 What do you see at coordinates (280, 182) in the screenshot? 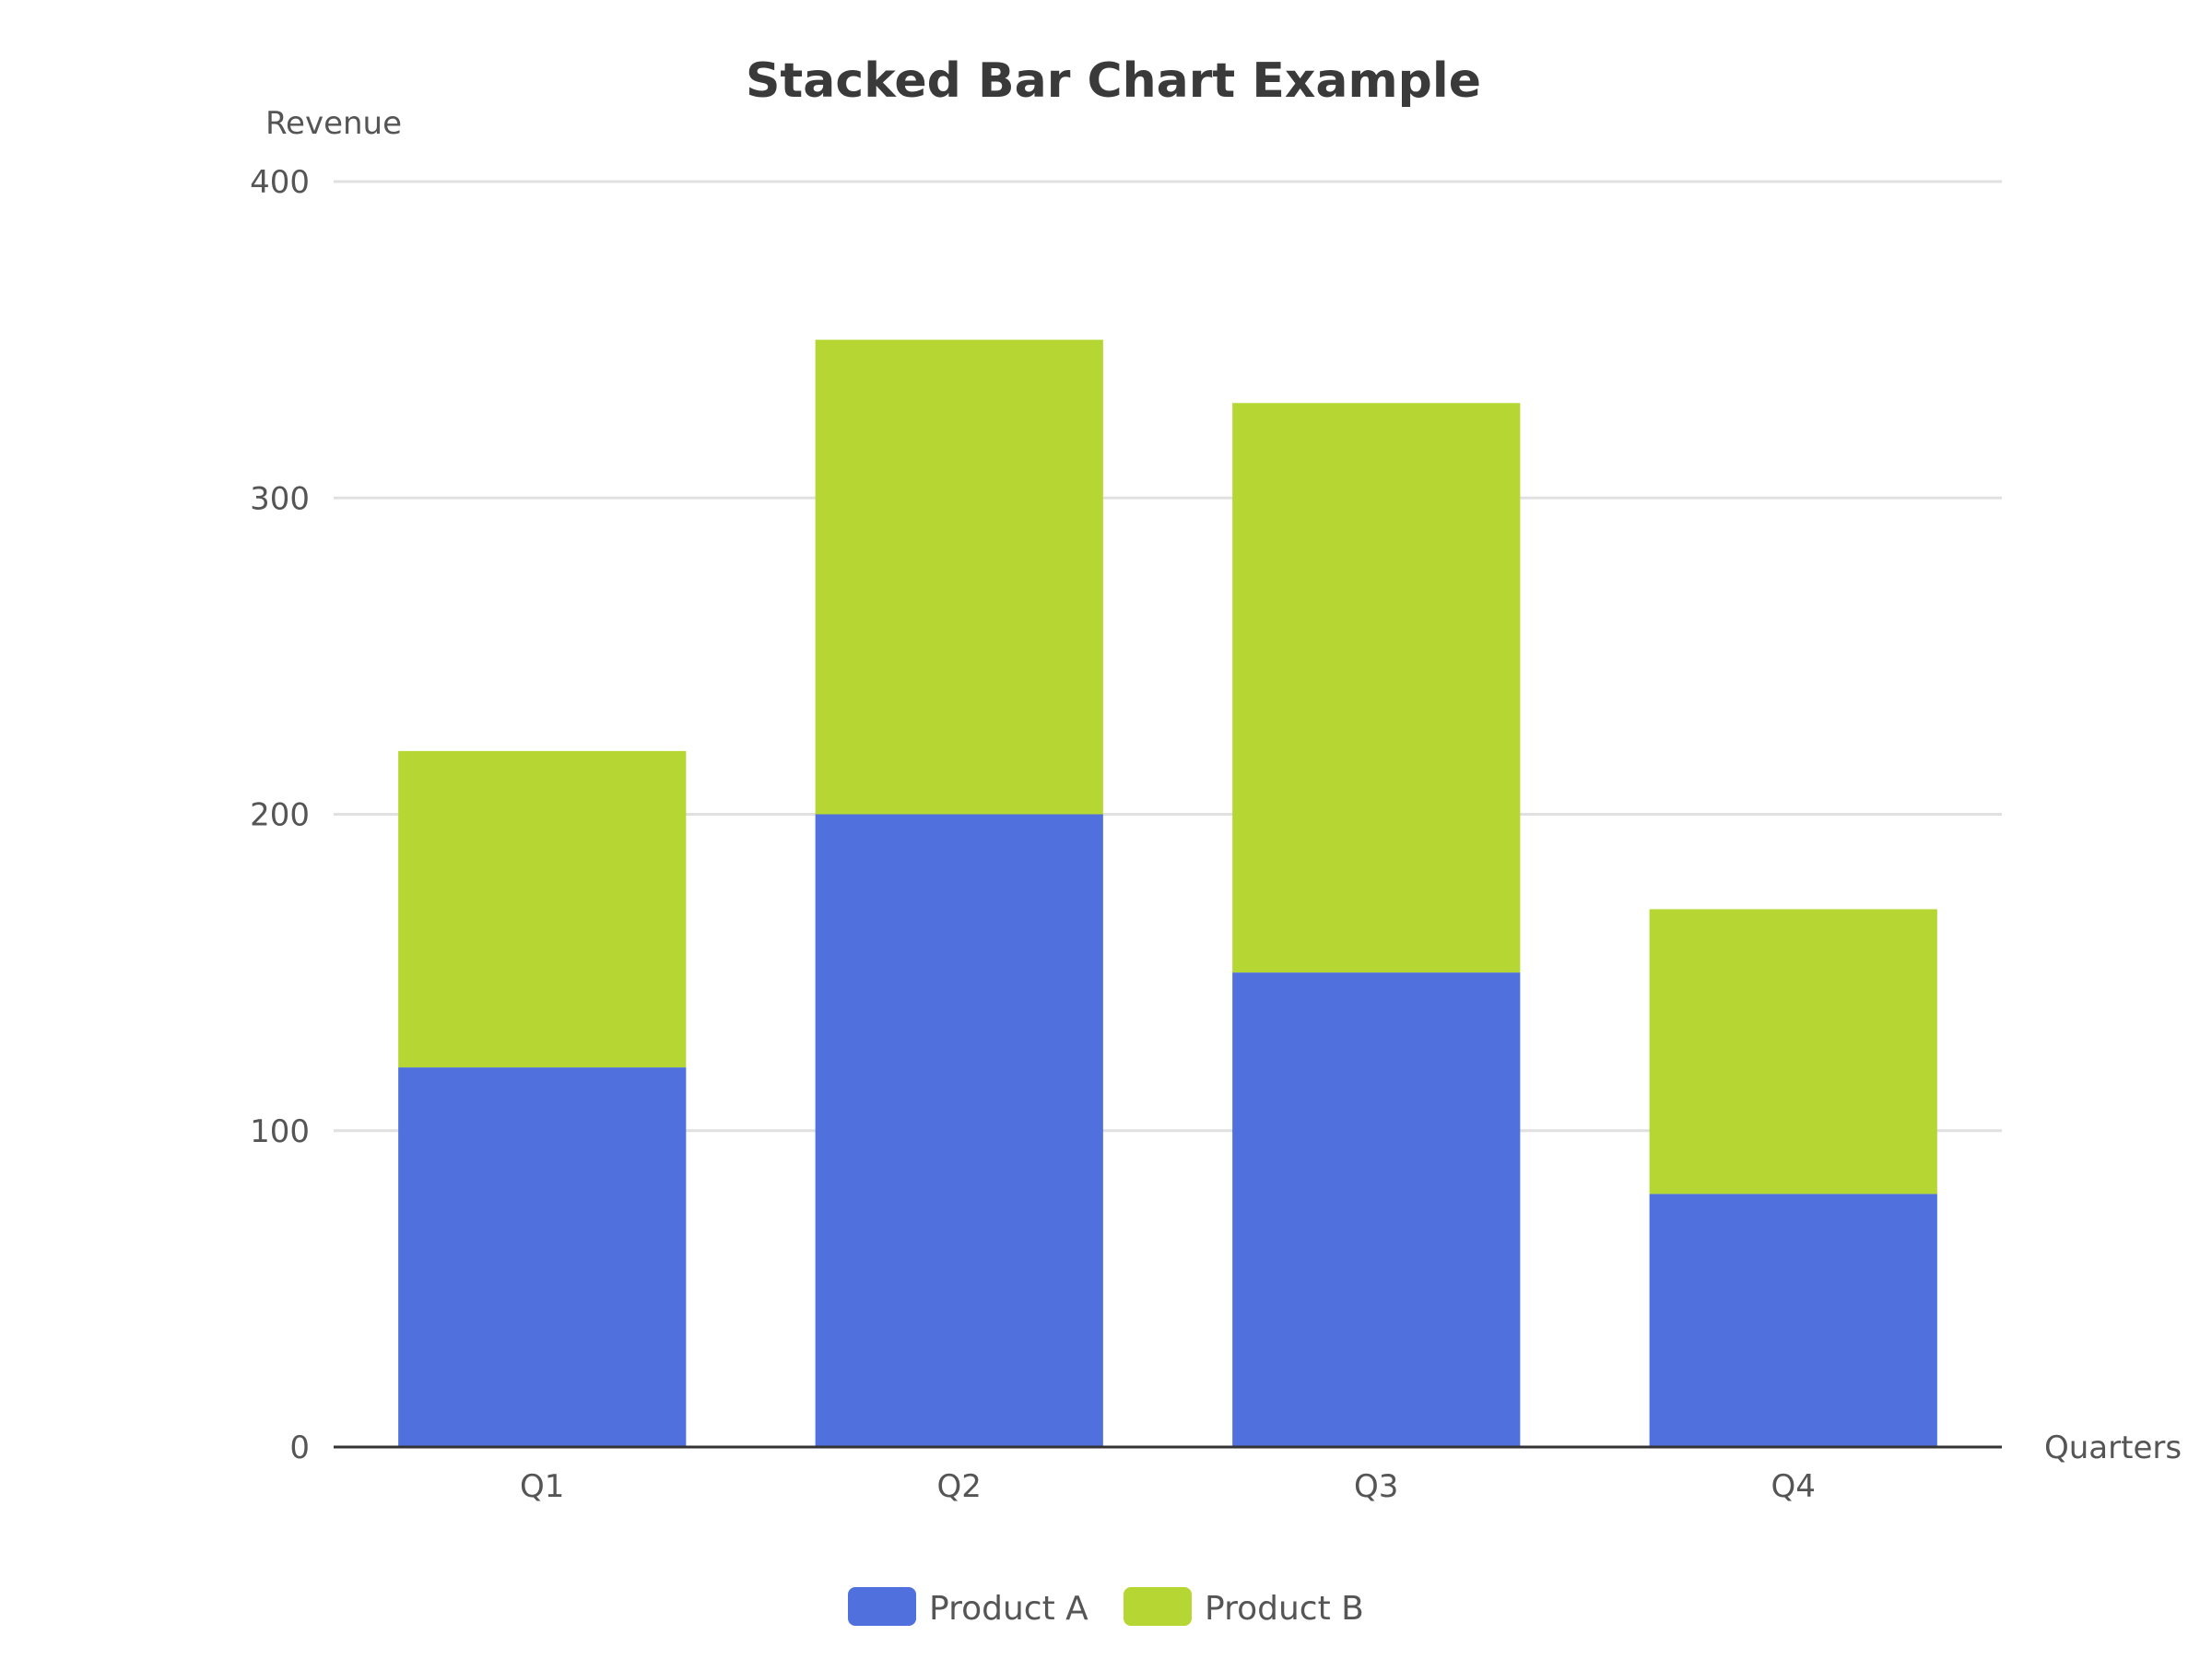
I see `y-tick-label: 400` at bounding box center [280, 182].